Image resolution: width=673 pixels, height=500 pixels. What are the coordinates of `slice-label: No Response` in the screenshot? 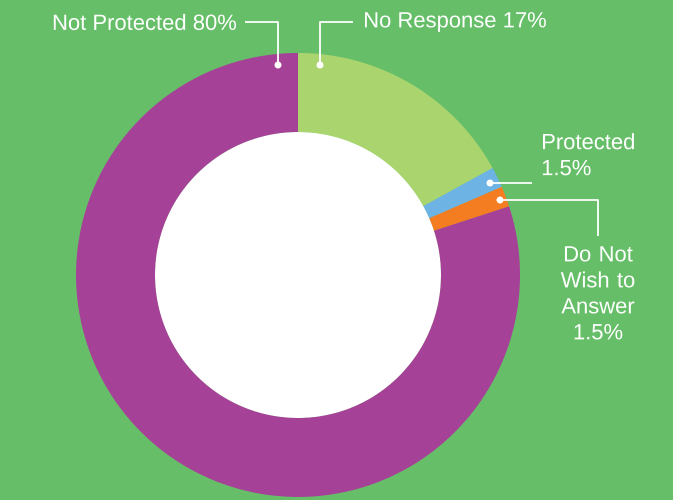 It's located at (430, 22).